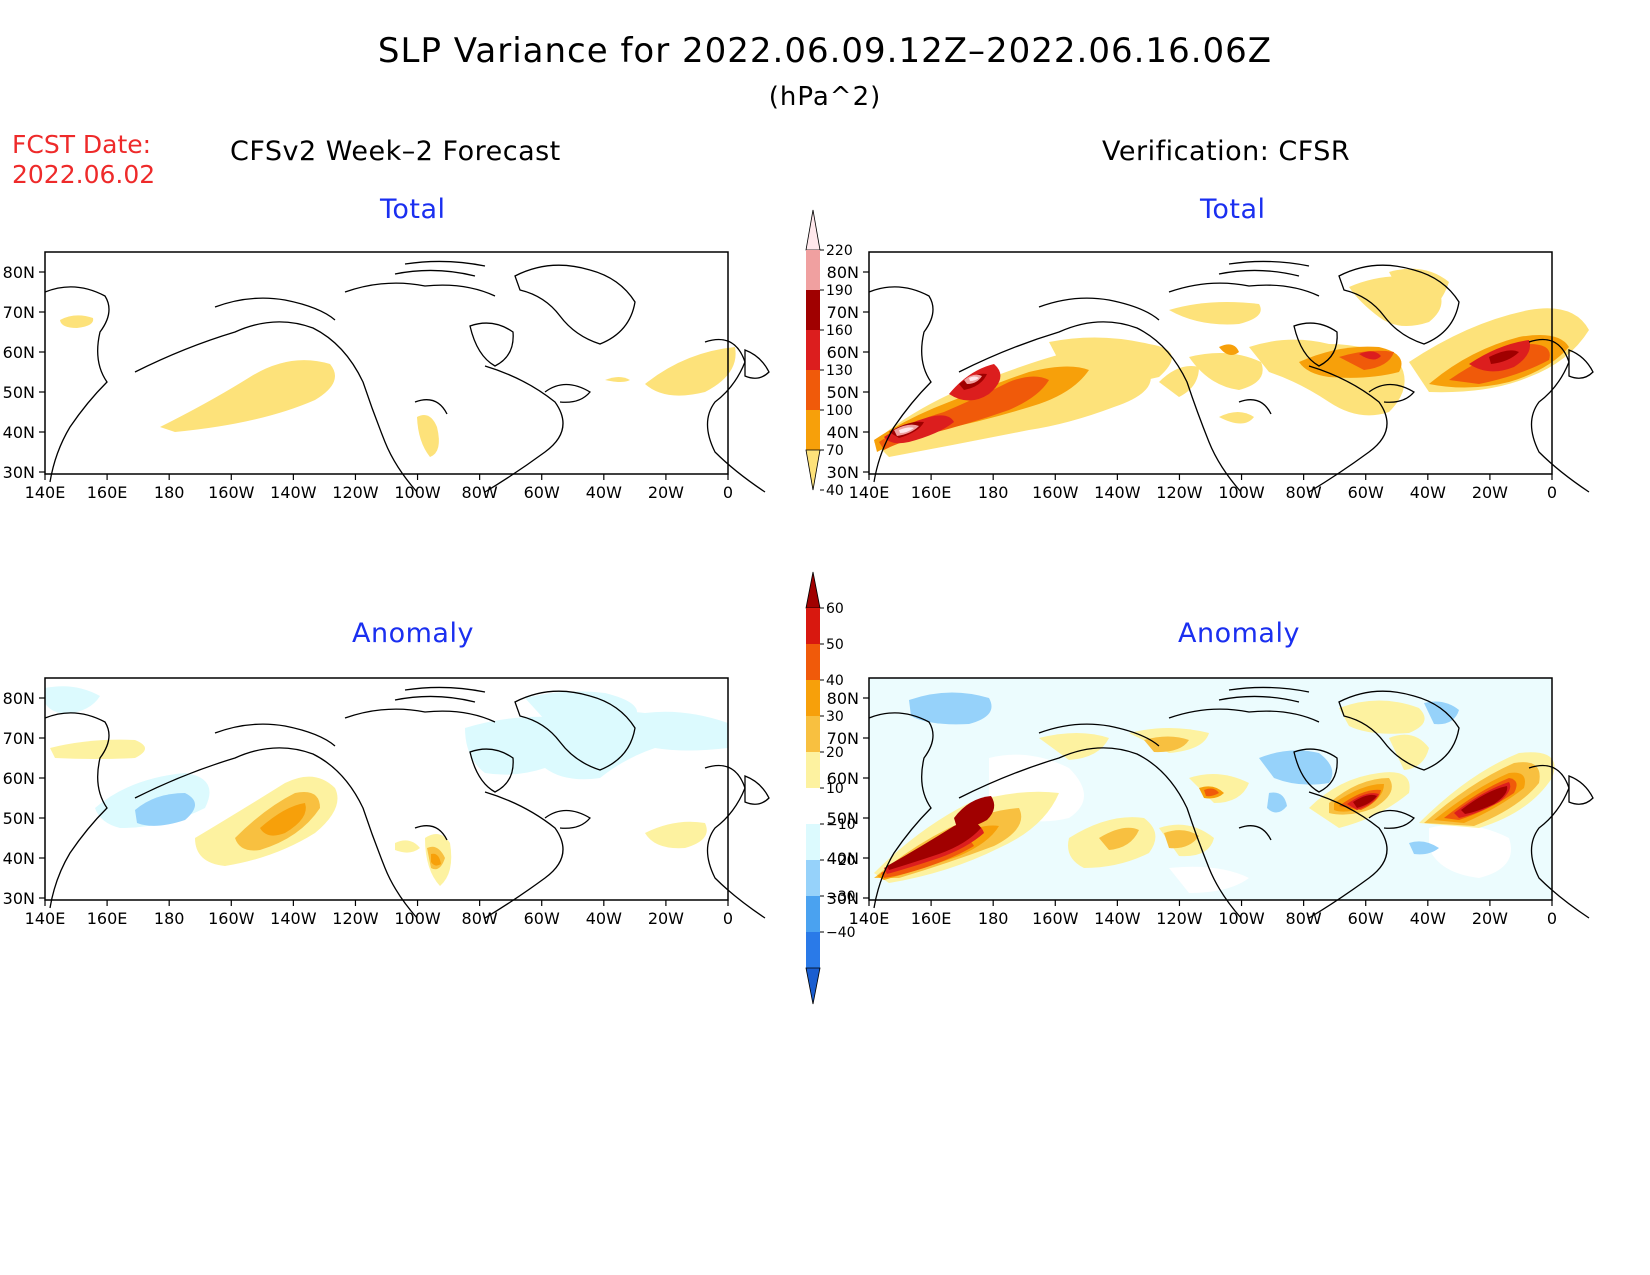 Image resolution: width=1650 pixels, height=1275 pixels. I want to click on colorbar-label: 70, so click(835, 451).